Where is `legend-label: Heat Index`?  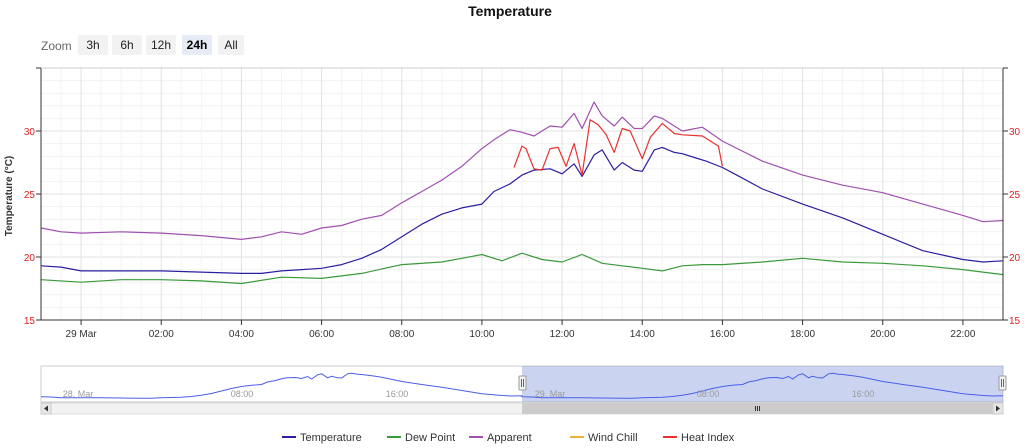
legend-label: Heat Index is located at coordinates (708, 438).